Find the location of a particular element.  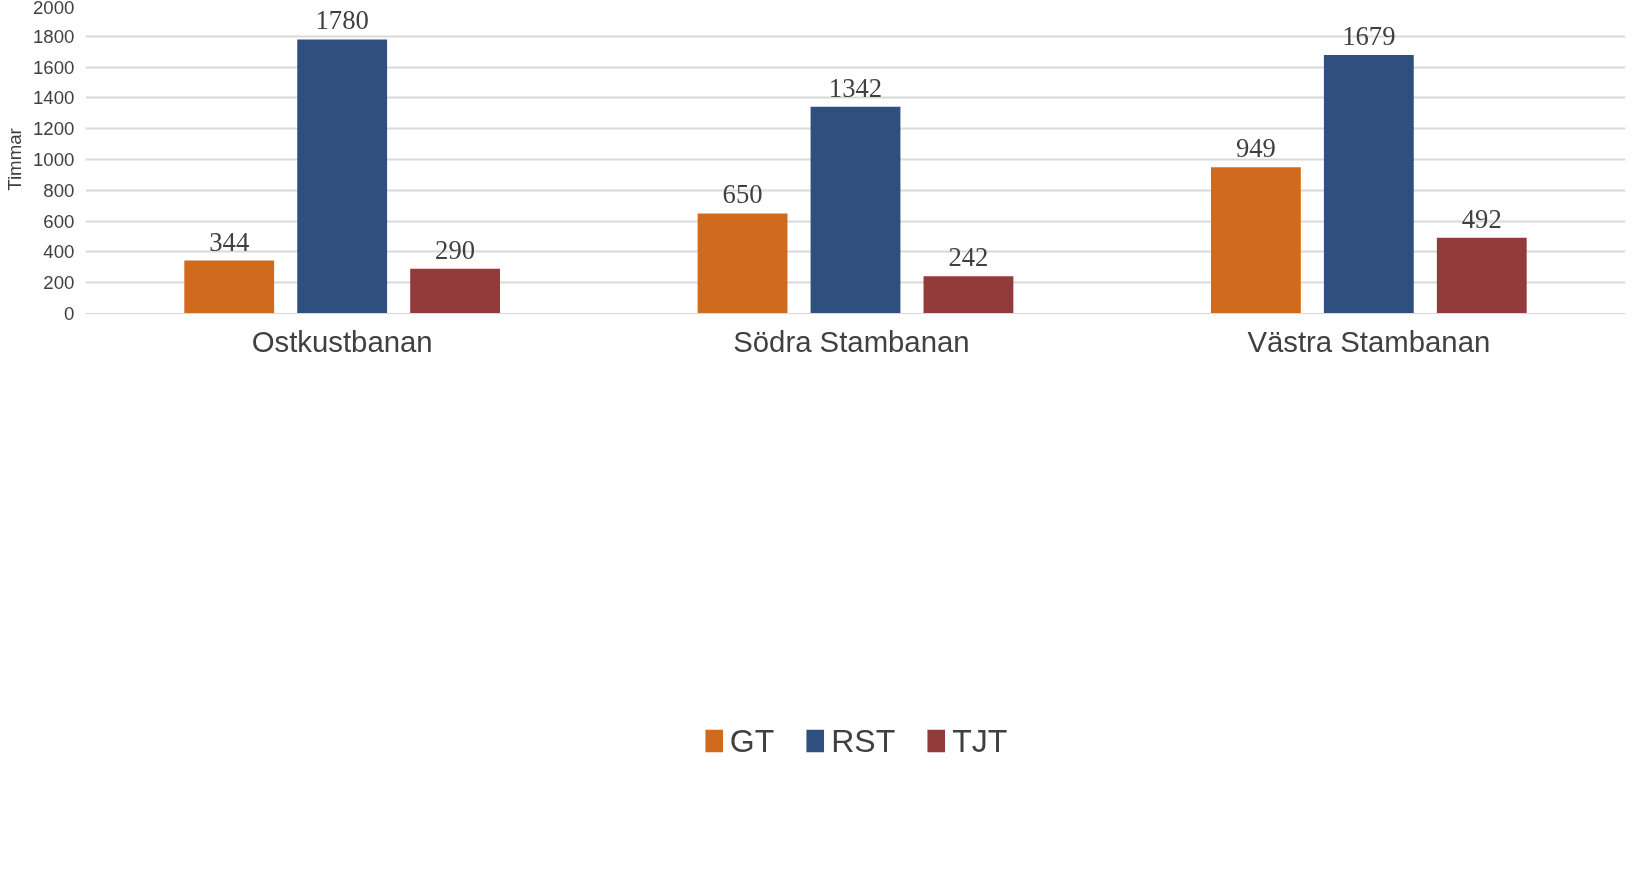

legend-label: GT is located at coordinates (752, 741).